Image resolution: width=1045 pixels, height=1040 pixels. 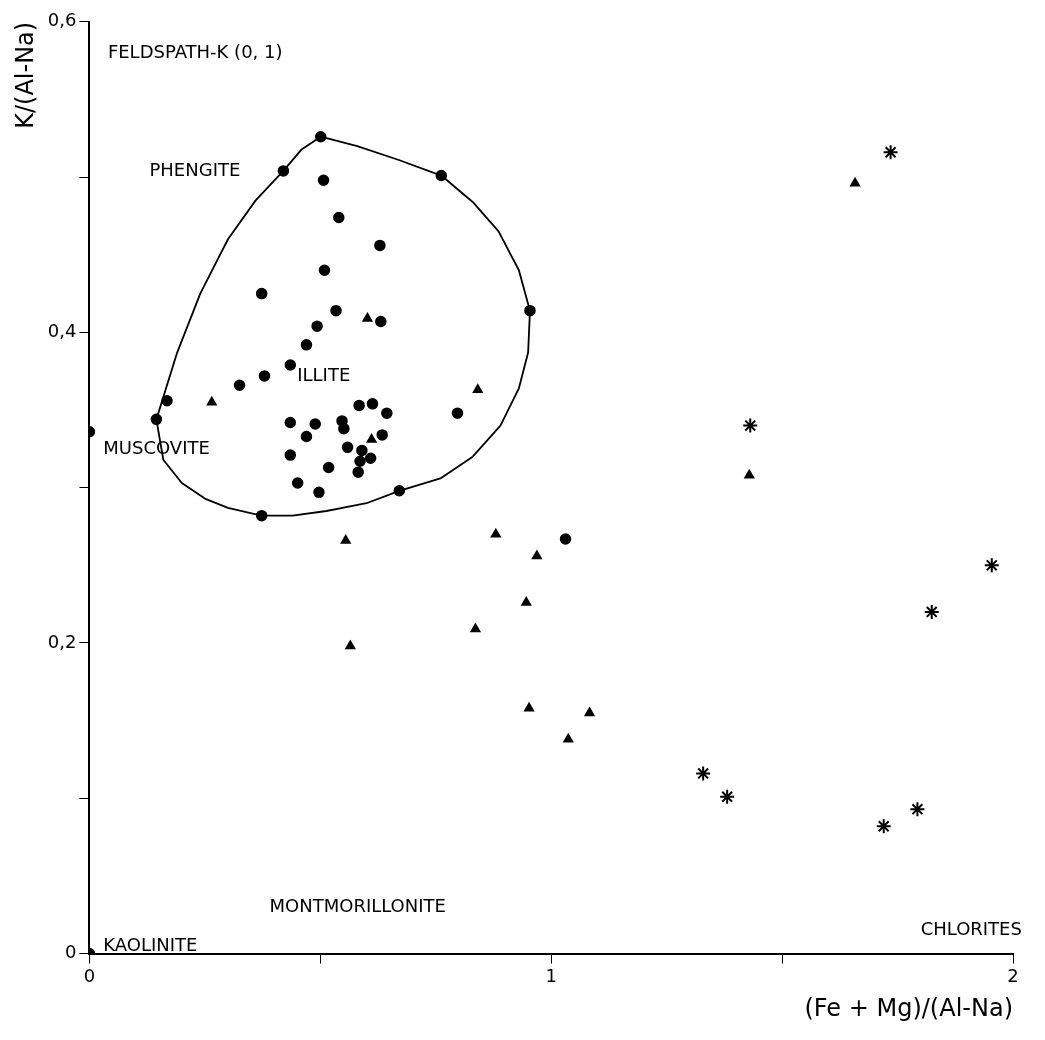 What do you see at coordinates (971, 928) in the screenshot?
I see `annotation: CHLORITES` at bounding box center [971, 928].